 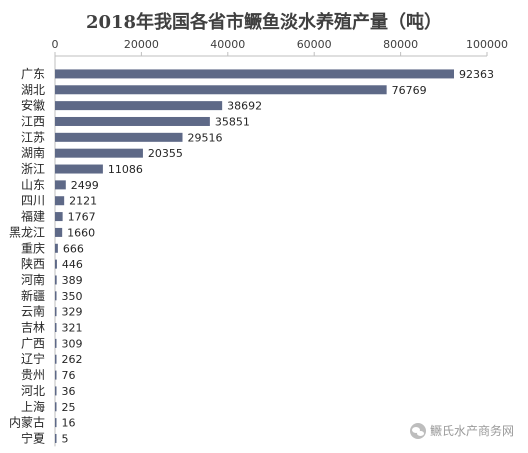 I want to click on category-label: 河南, so click(x=33, y=279).